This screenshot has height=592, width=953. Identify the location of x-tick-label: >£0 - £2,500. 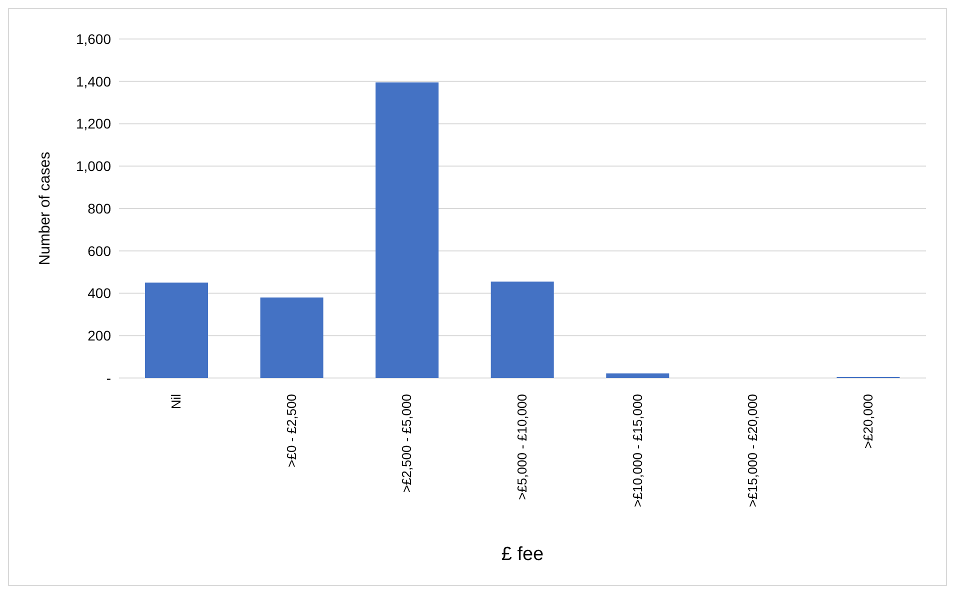
(291, 431).